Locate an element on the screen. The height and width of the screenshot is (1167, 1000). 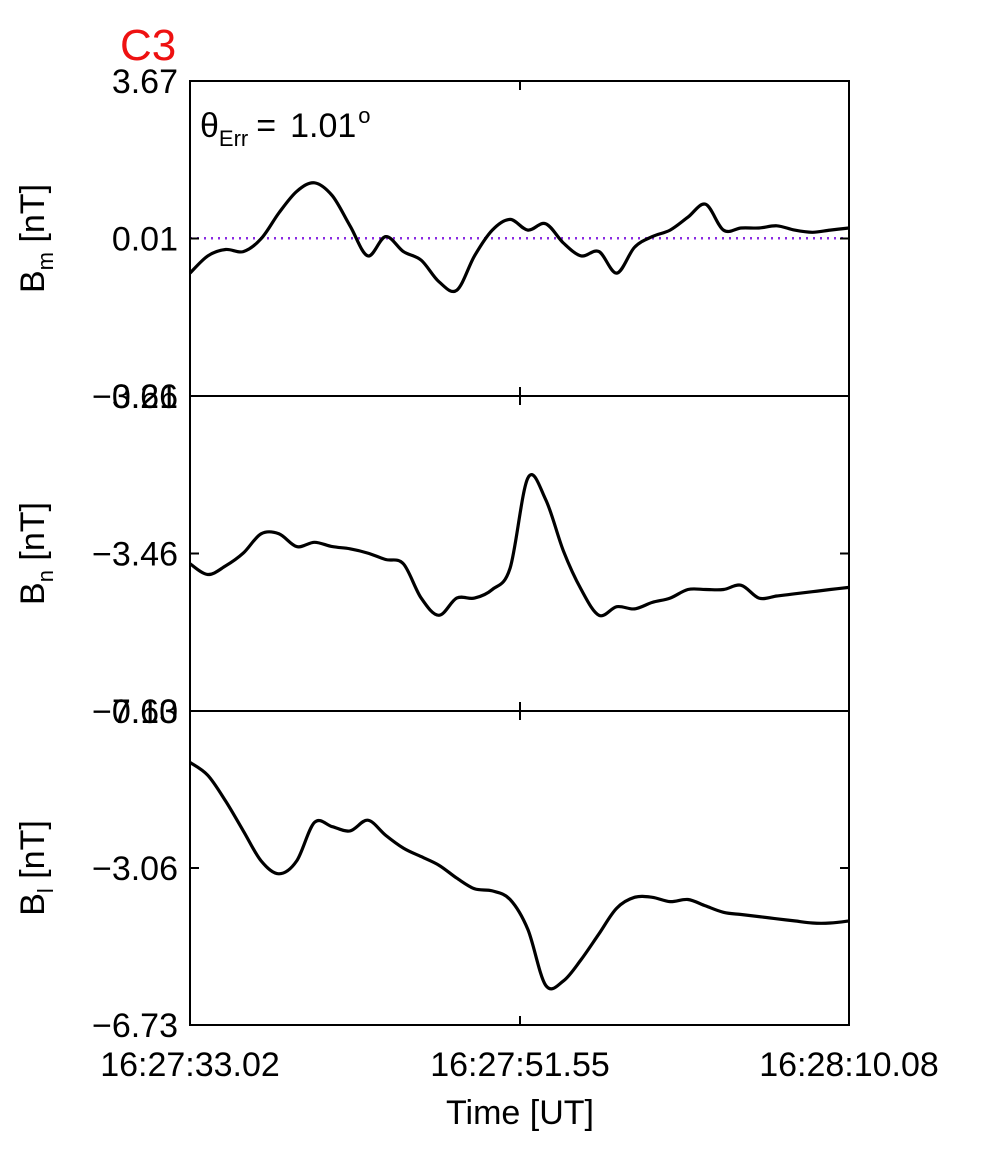
x-tick-label: 16:27:33.02 is located at coordinates (190, 1065).